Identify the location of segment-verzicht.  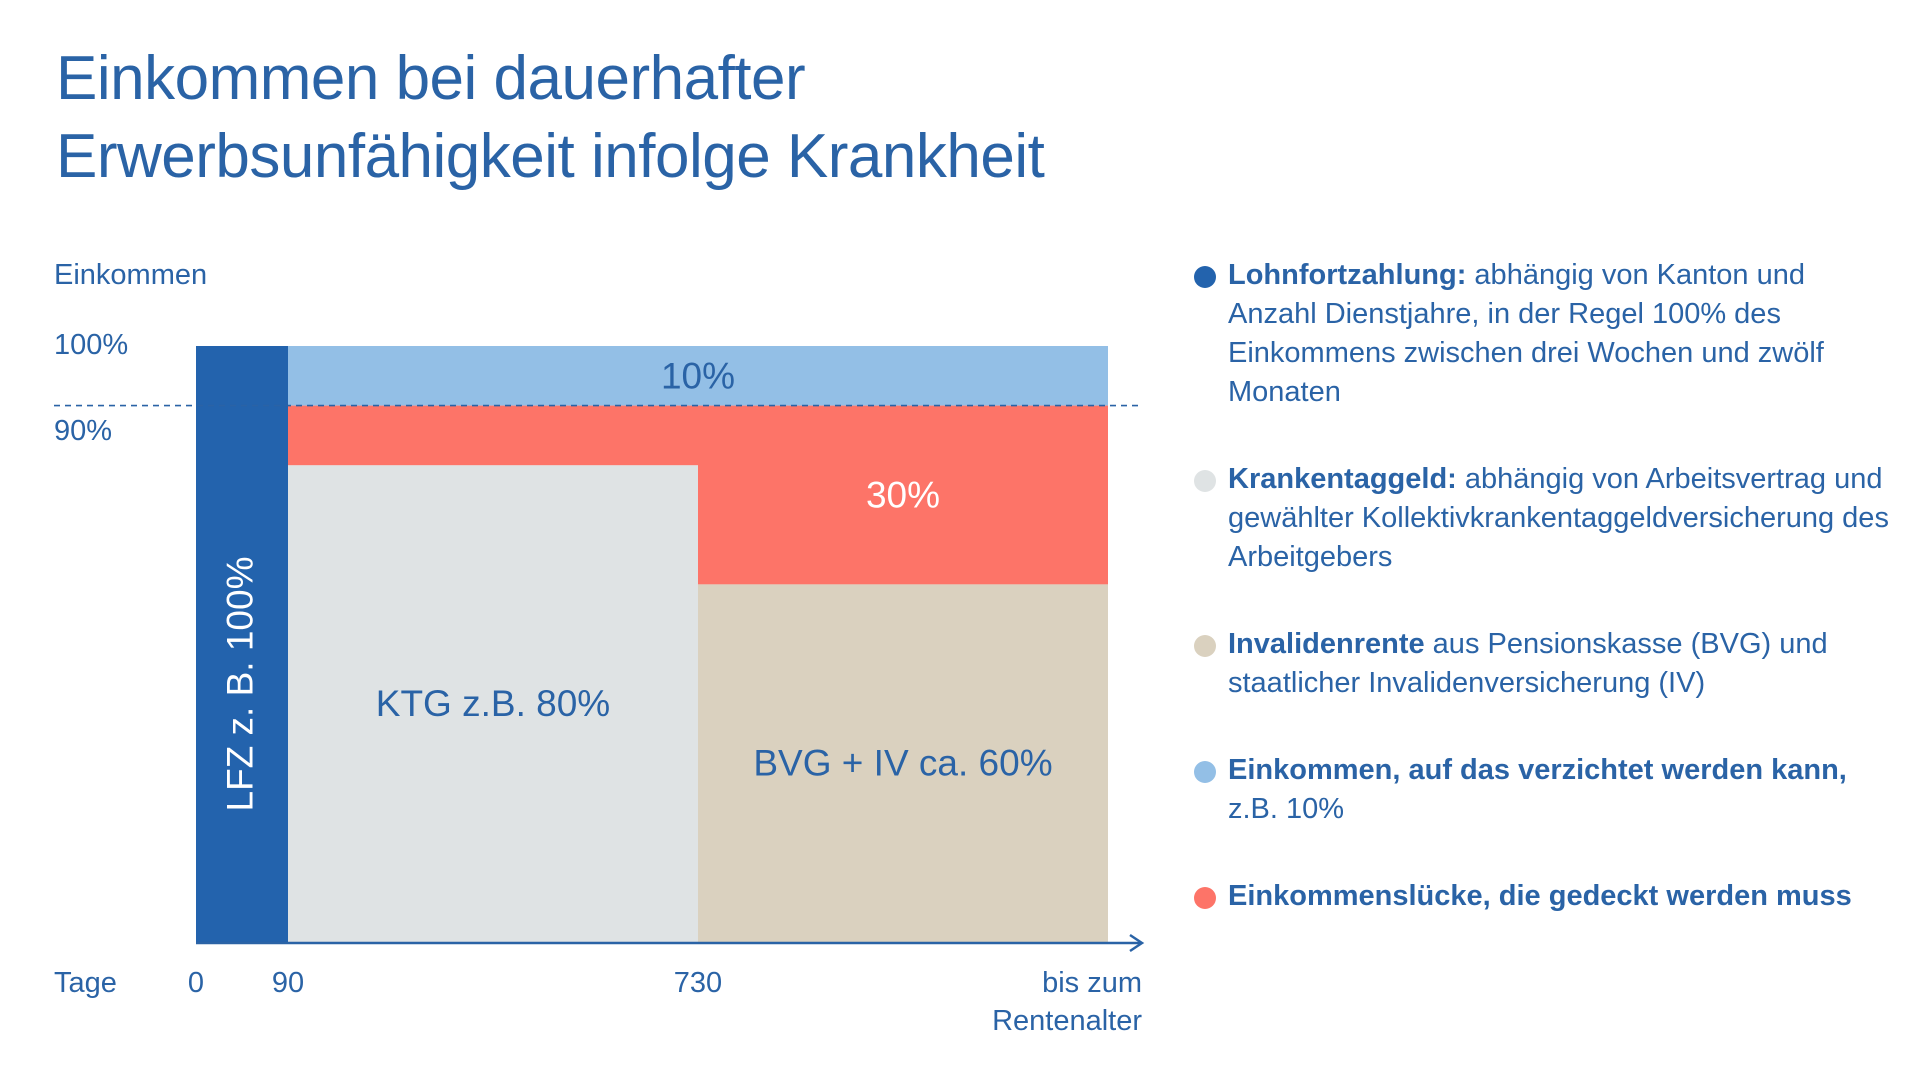
(698, 376).